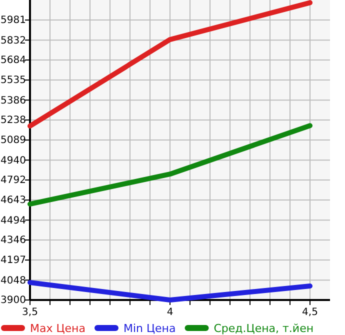 This screenshot has height=335, width=345. What do you see at coordinates (13, 120) in the screenshot?
I see `y-tick-label: 5238` at bounding box center [13, 120].